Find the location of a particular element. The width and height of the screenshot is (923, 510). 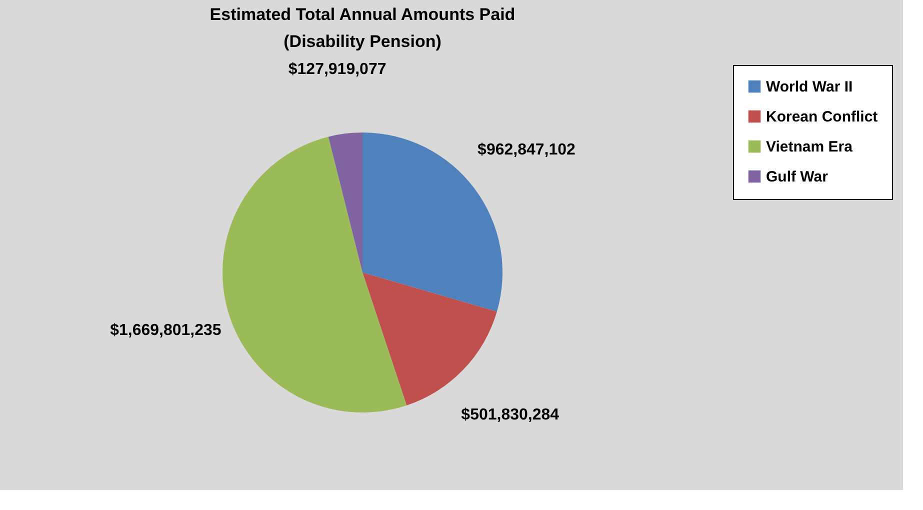

data-label: $501,830,284 is located at coordinates (510, 415).